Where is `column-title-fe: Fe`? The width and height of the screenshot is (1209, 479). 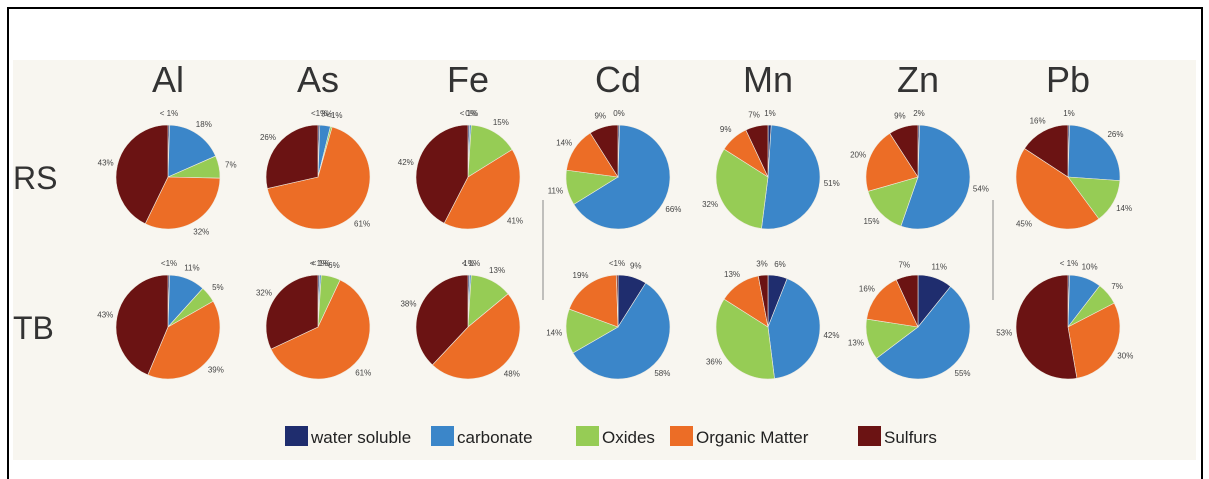 column-title-fe: Fe is located at coordinates (468, 80).